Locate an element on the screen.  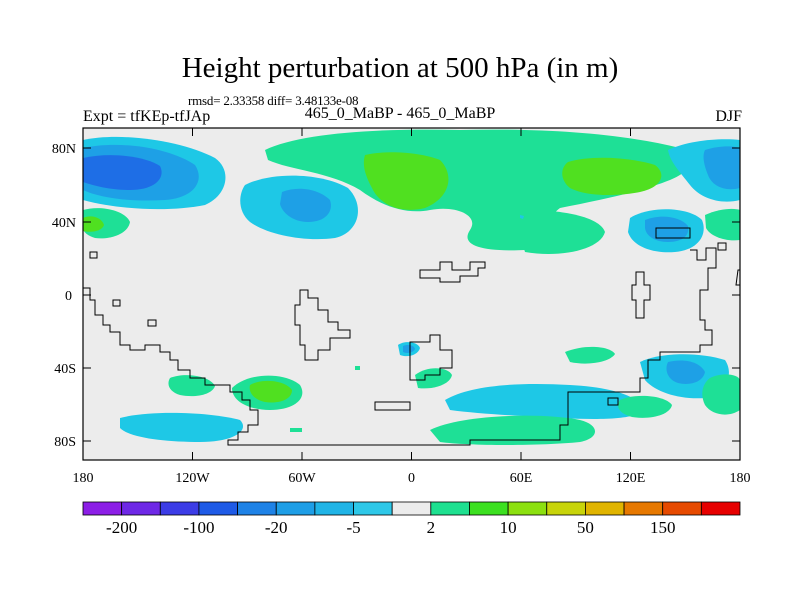
lon-tick-label: 120E is located at coordinates (631, 478).